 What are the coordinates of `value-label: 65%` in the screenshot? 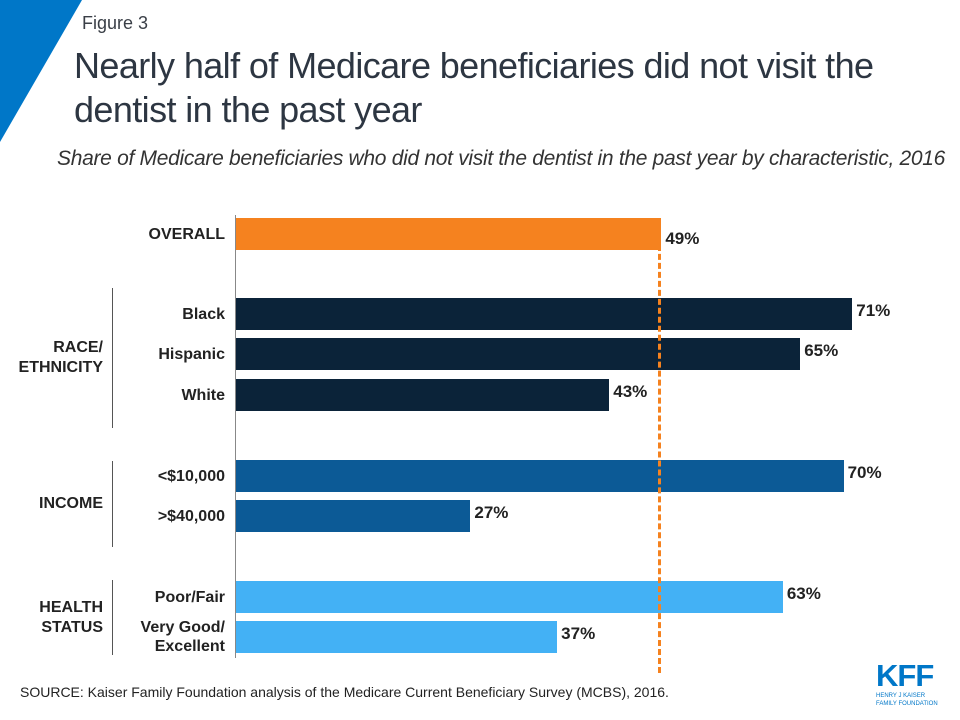 It's located at (821, 350).